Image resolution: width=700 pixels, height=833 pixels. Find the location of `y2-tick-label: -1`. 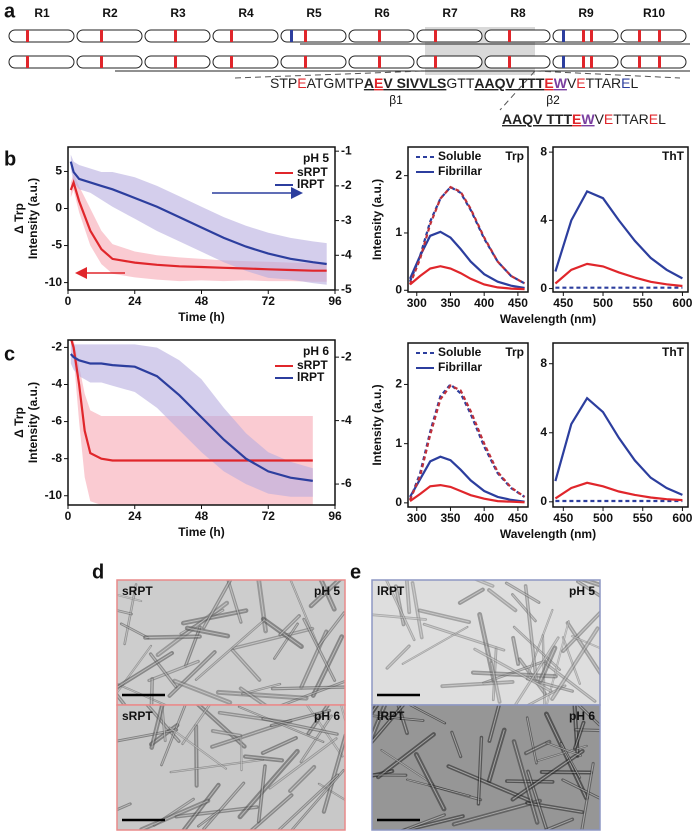

y2-tick-label: -1 is located at coordinates (346, 150).